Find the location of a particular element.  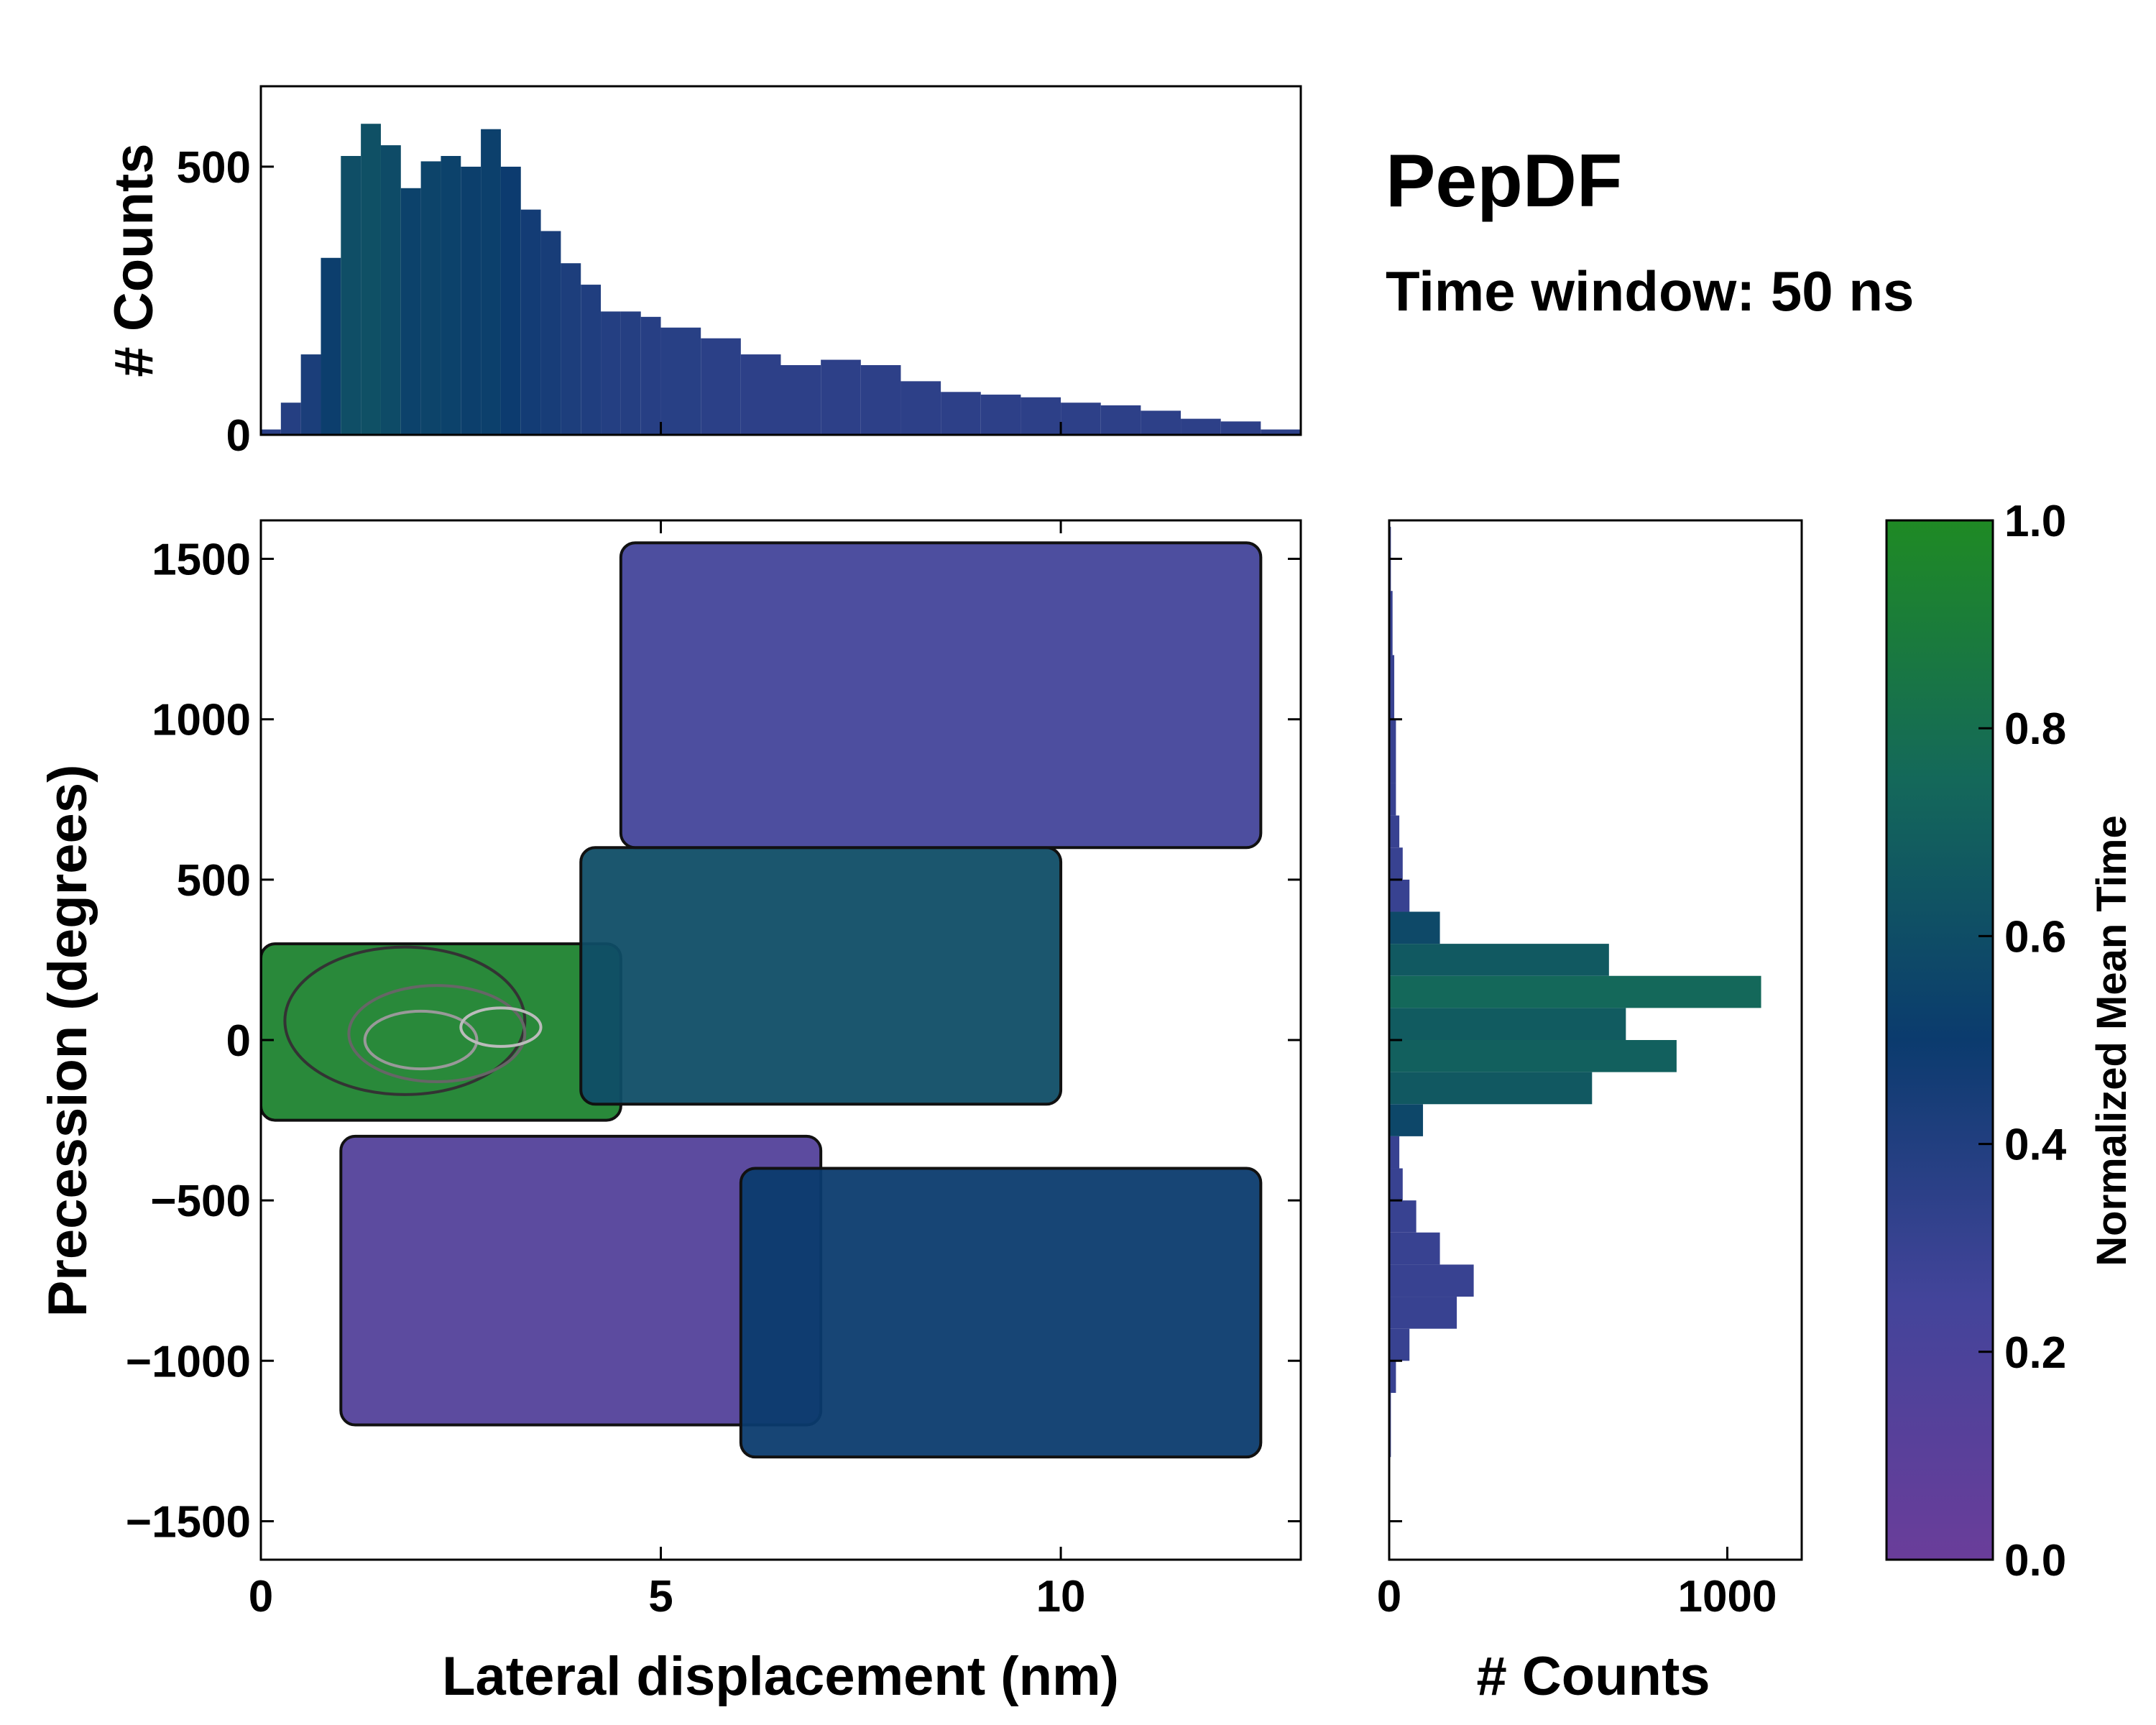

main-ytick-label: −500 is located at coordinates (200, 1201).